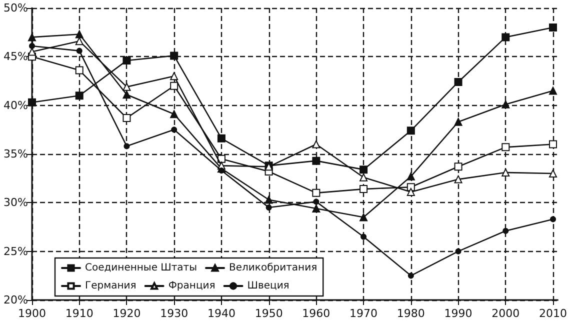 The height and width of the screenshot is (327, 570). What do you see at coordinates (79, 313) in the screenshot?
I see `x-tick-label: 1910` at bounding box center [79, 313].